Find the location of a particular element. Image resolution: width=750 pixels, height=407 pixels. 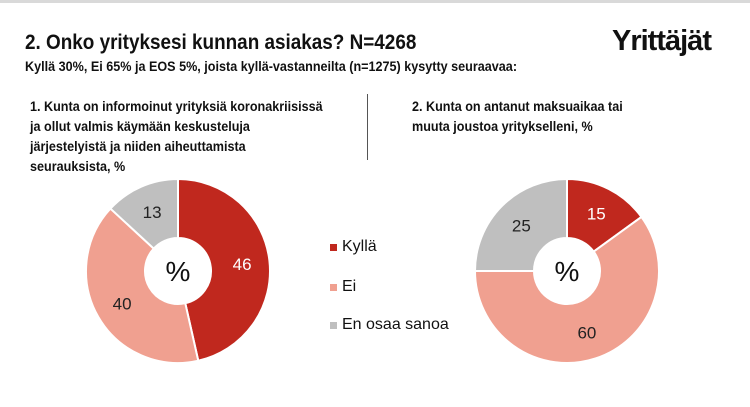

data-label: 25 is located at coordinates (521, 225).